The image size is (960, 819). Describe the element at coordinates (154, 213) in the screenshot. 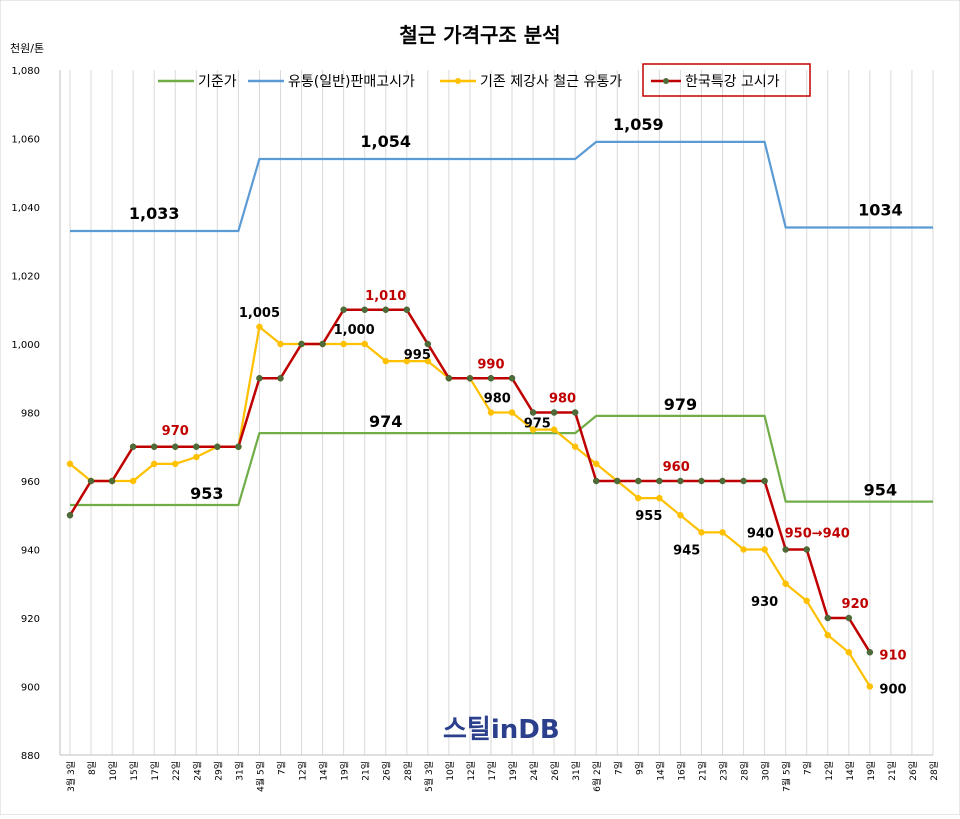

I see `data-label: 1,033` at that location.